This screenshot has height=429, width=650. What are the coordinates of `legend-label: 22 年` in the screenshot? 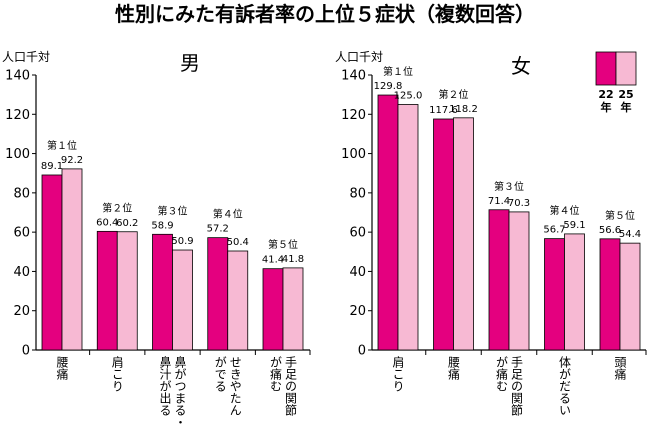 It's located at (605, 101).